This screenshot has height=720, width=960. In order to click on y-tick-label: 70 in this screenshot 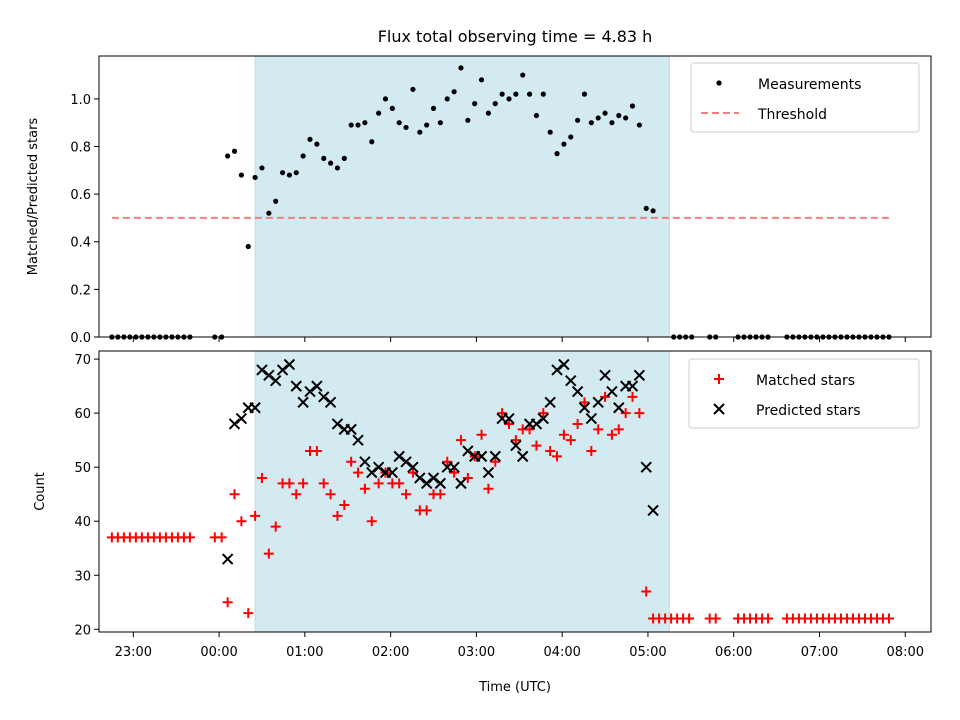, I will do `click(82, 360)`.